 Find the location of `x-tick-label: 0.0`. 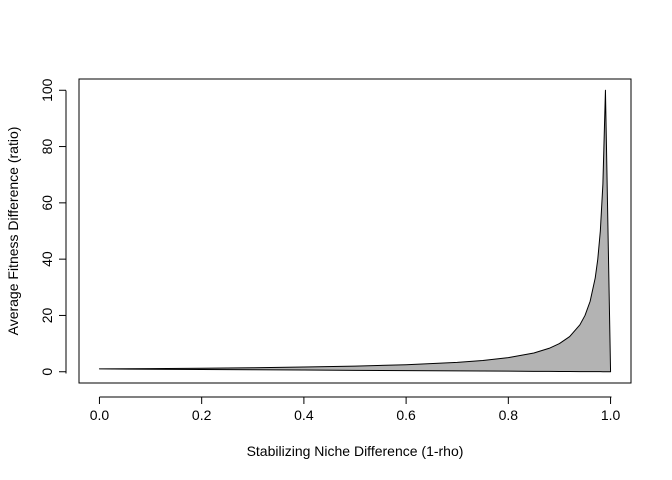

x-tick-label: 0.0 is located at coordinates (100, 415).